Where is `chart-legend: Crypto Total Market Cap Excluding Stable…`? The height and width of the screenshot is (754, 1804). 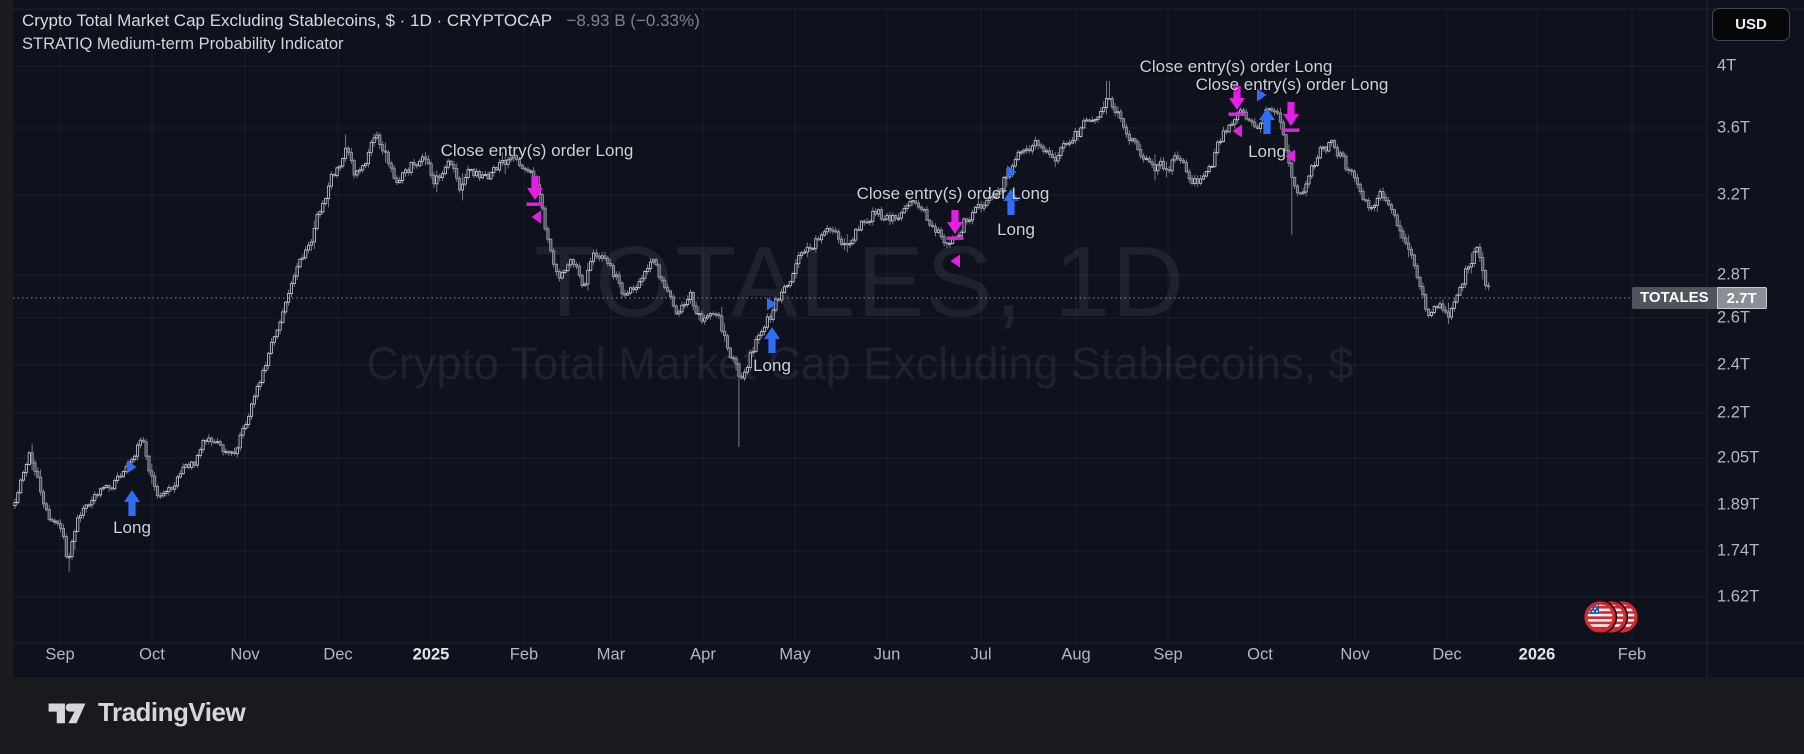 chart-legend: Crypto Total Market Cap Excluding Stable… is located at coordinates (361, 32).